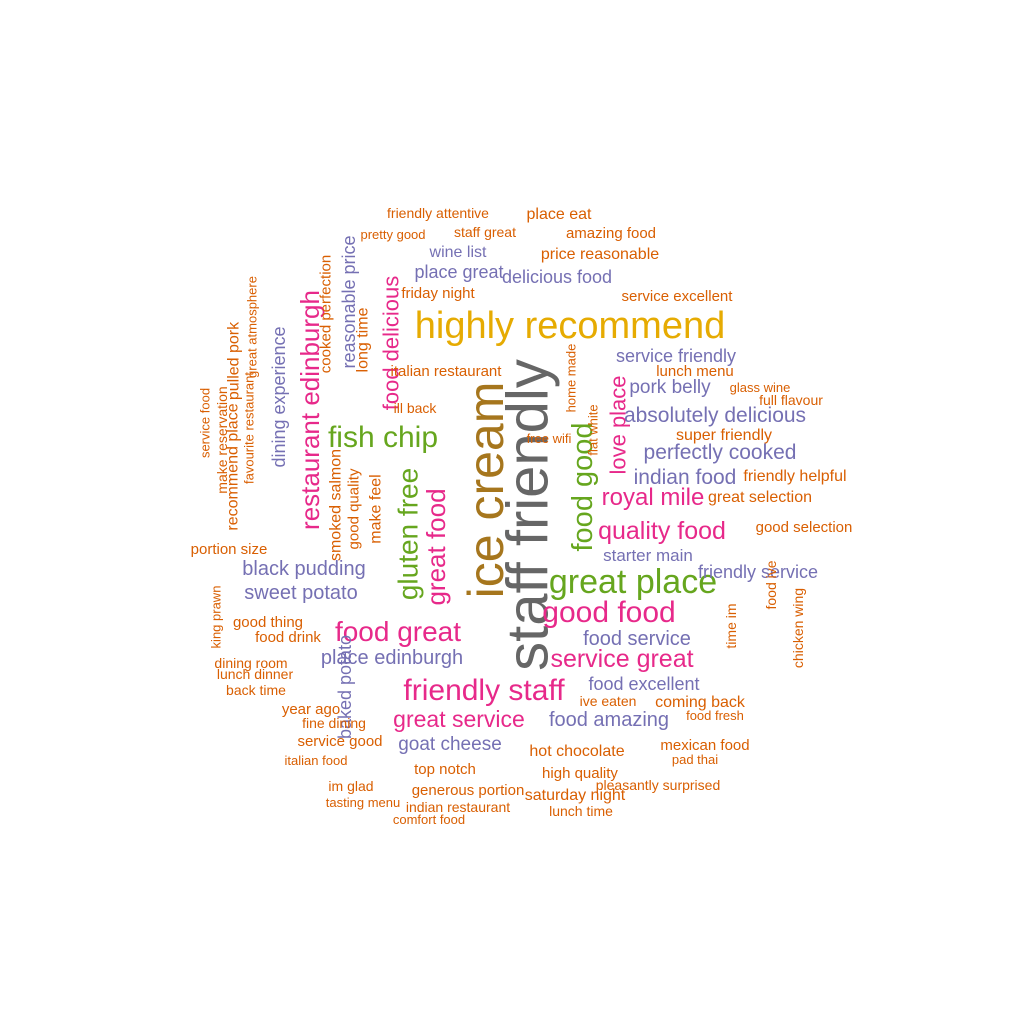 This screenshot has width=1024, height=1024. I want to click on word-29: delicious food, so click(557, 277).